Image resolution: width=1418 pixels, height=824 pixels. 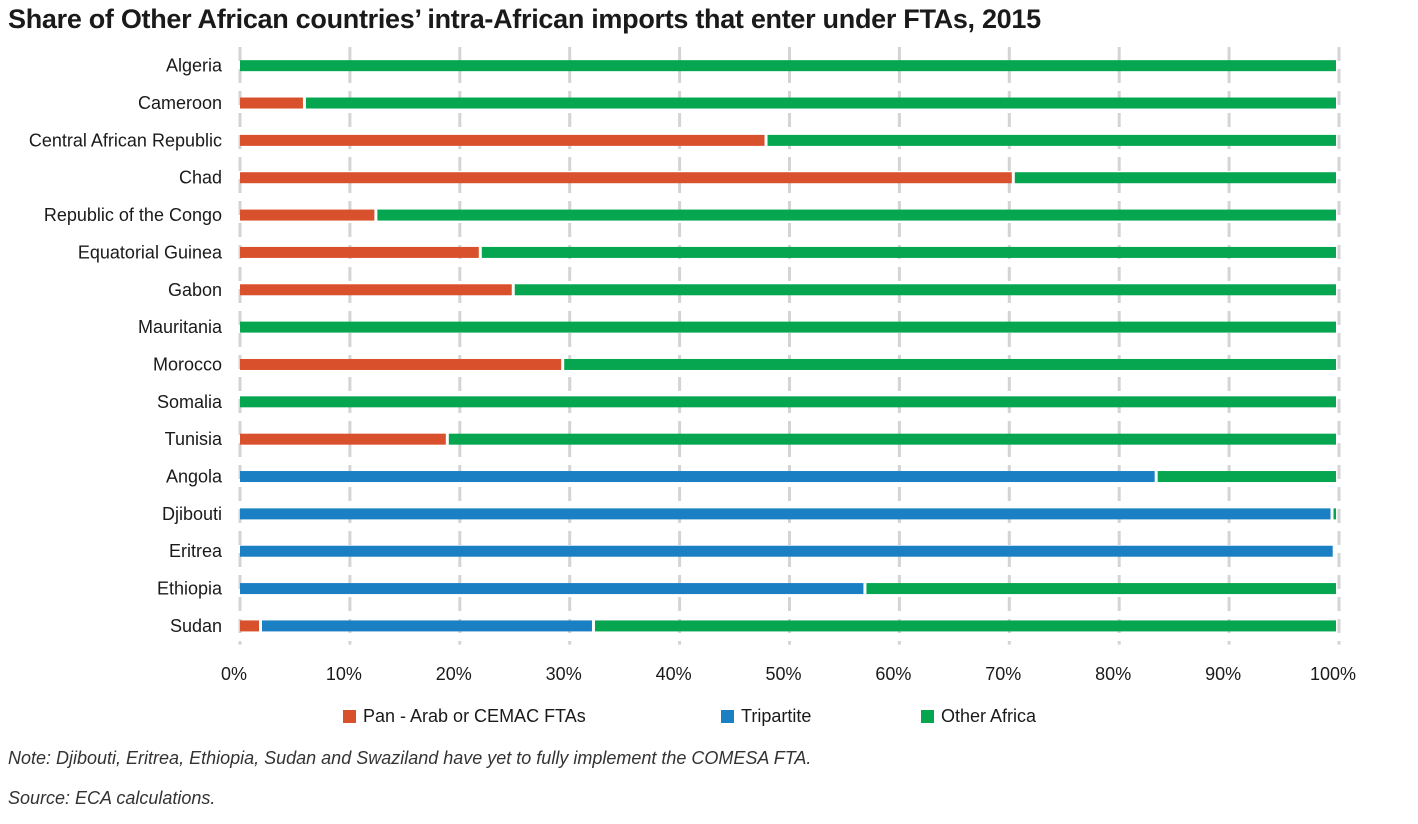 What do you see at coordinates (776, 716) in the screenshot?
I see `legend-label: Tripartite` at bounding box center [776, 716].